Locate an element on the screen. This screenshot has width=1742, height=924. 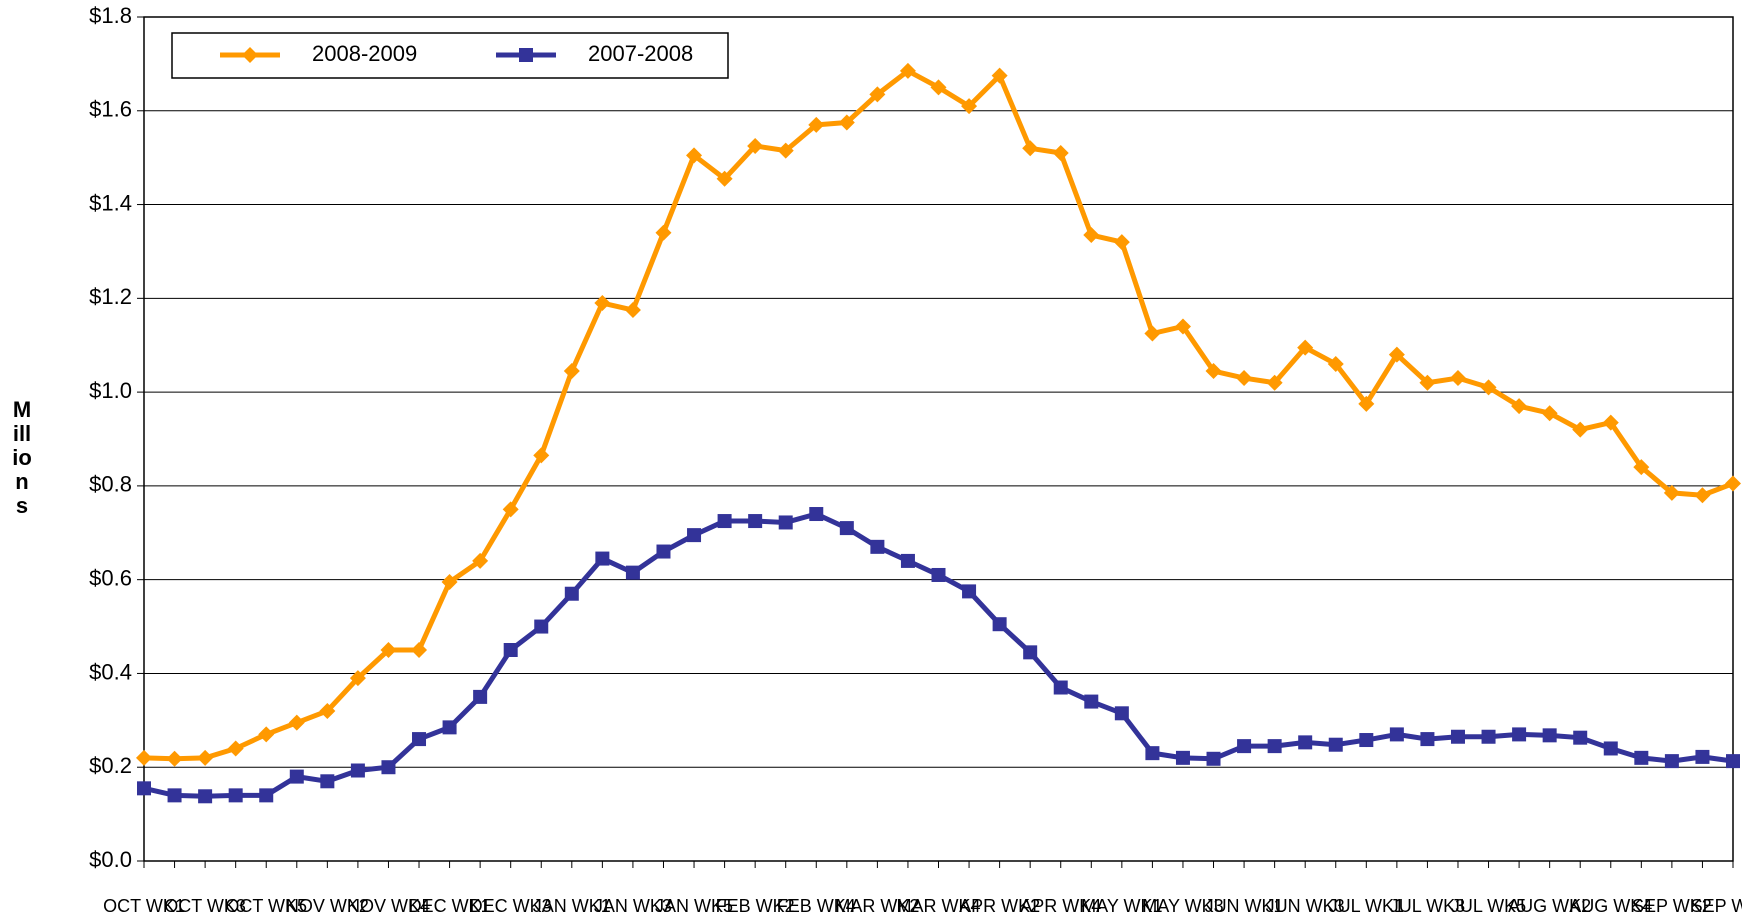
x-tick-label: SEP WK 4 is located at coordinates (1716, 906).